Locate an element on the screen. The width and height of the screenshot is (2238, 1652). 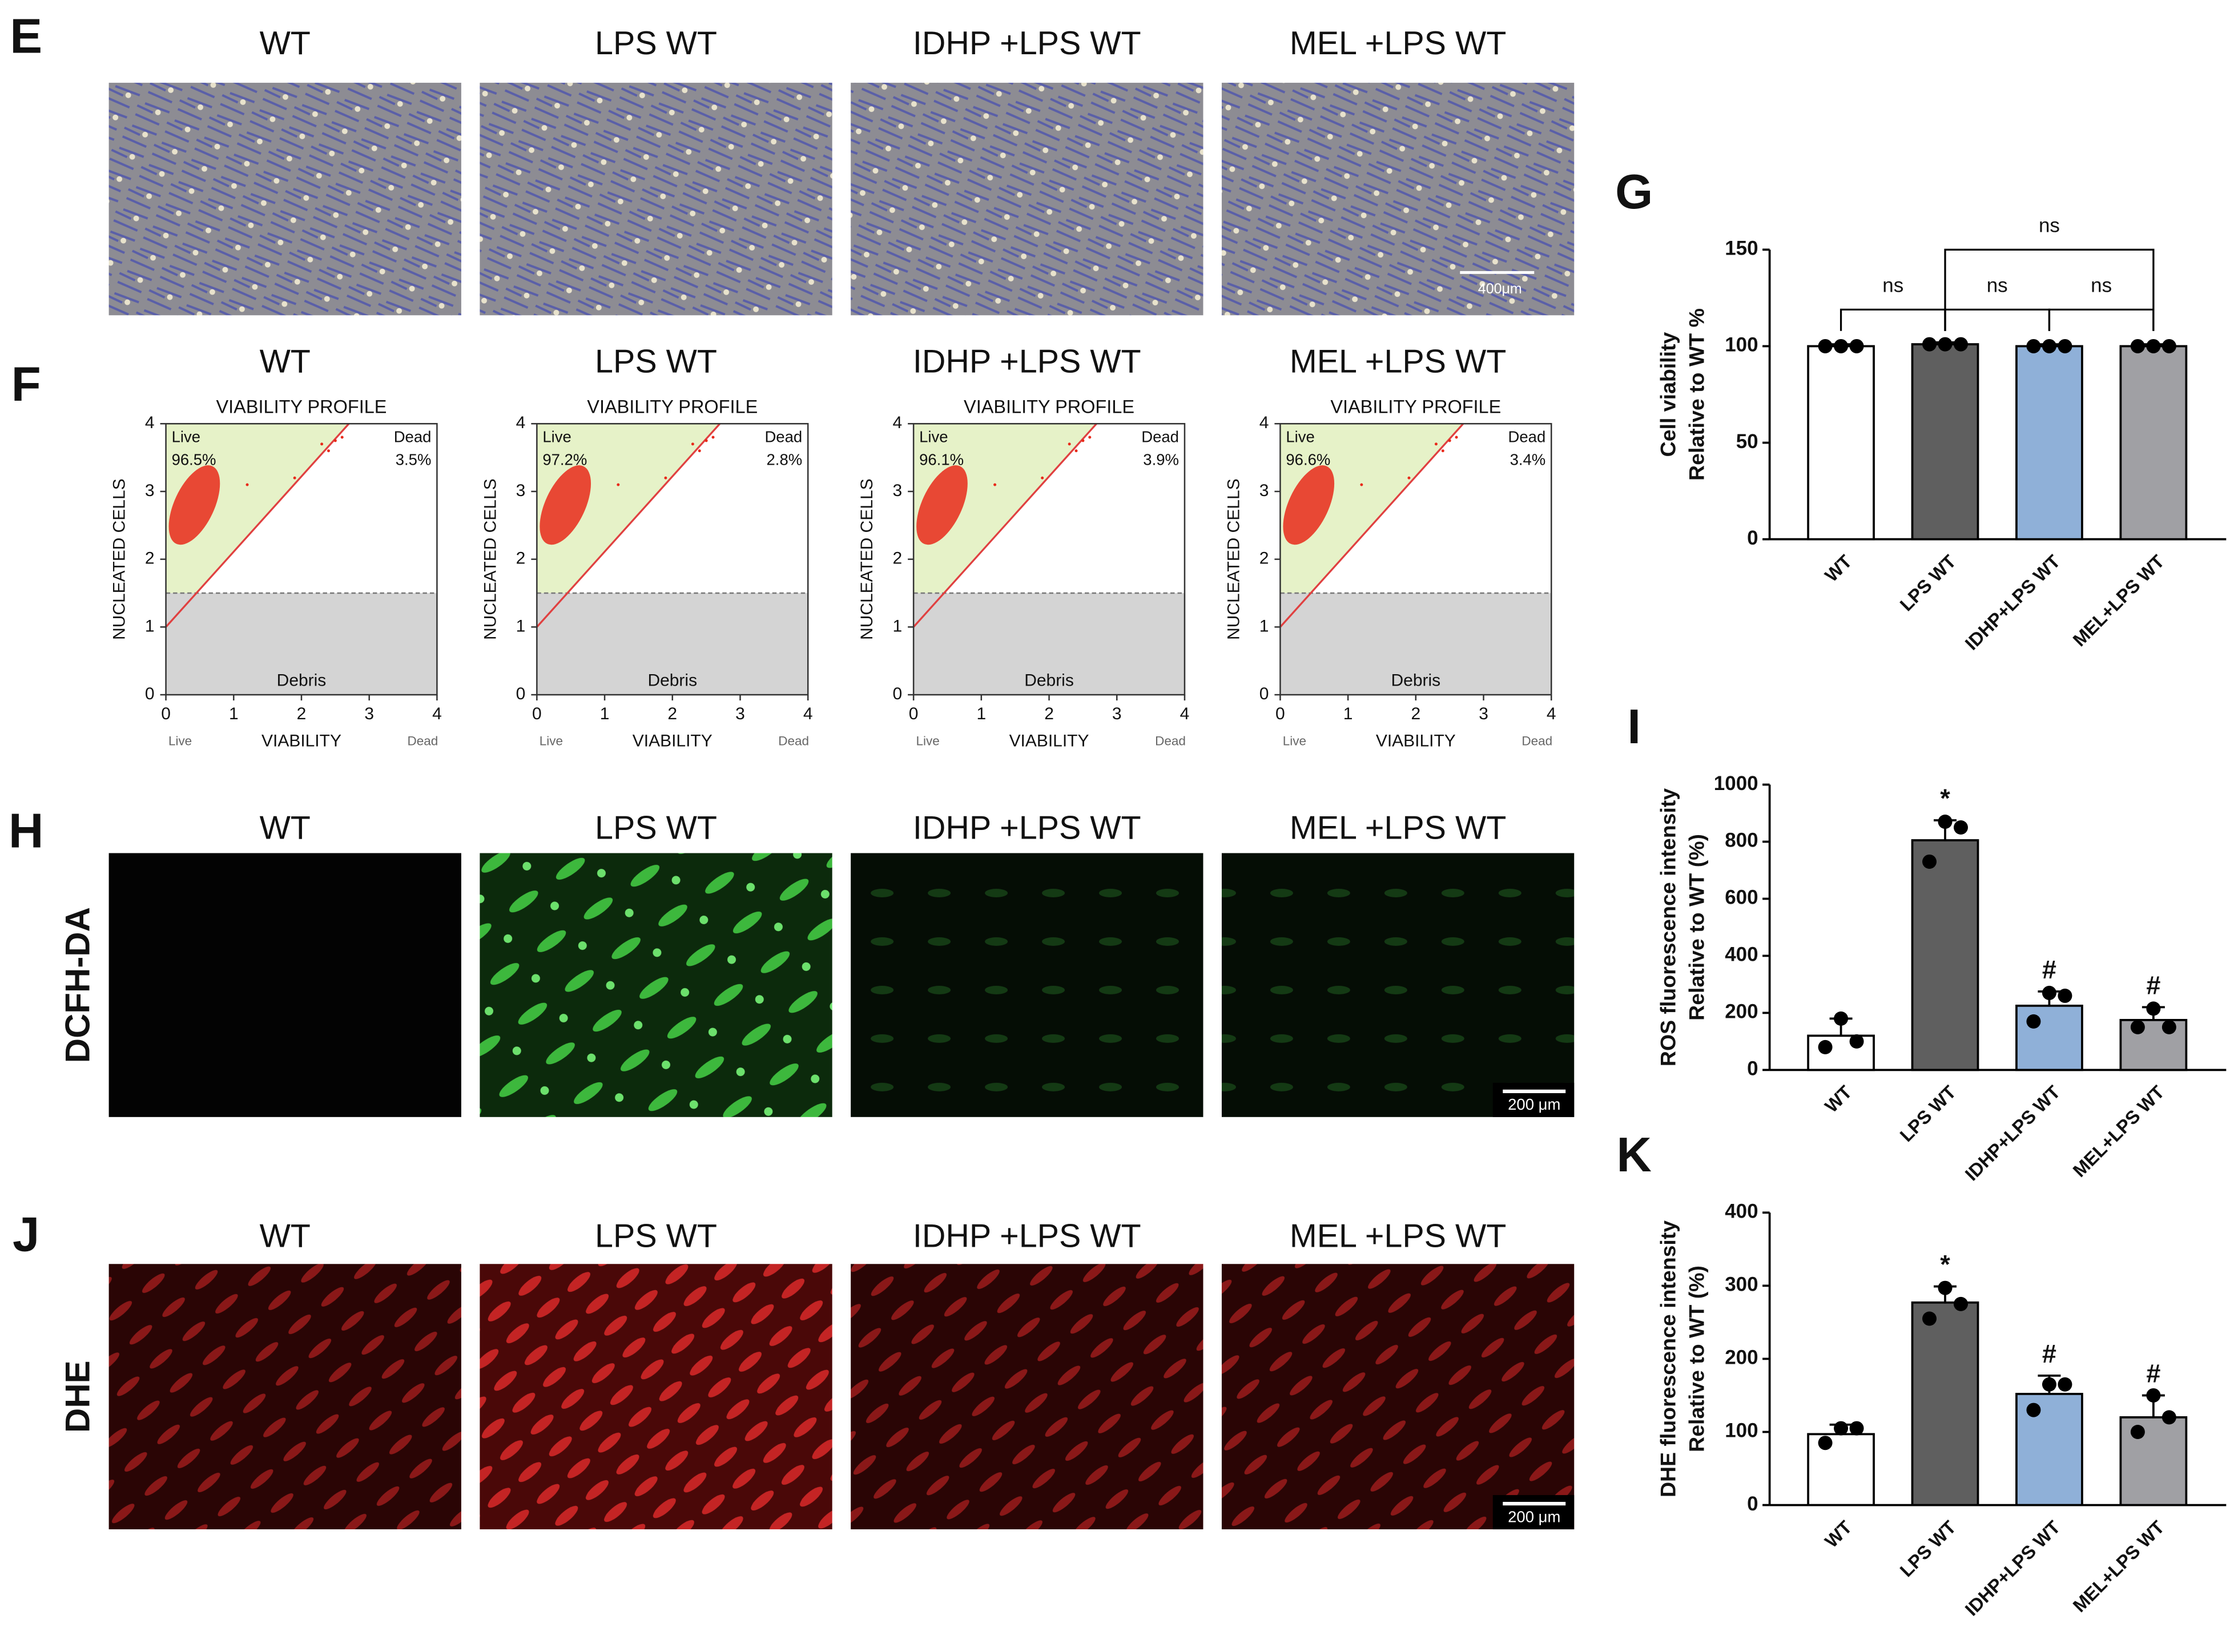
x-tick-label: 3 is located at coordinates (1117, 713).